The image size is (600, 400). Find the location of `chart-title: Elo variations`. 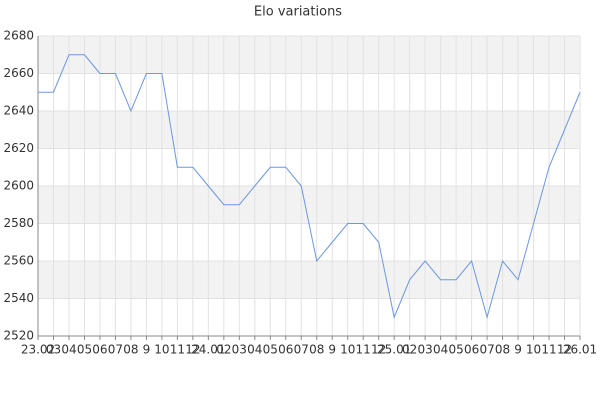

chart-title: Elo variations is located at coordinates (298, 12).